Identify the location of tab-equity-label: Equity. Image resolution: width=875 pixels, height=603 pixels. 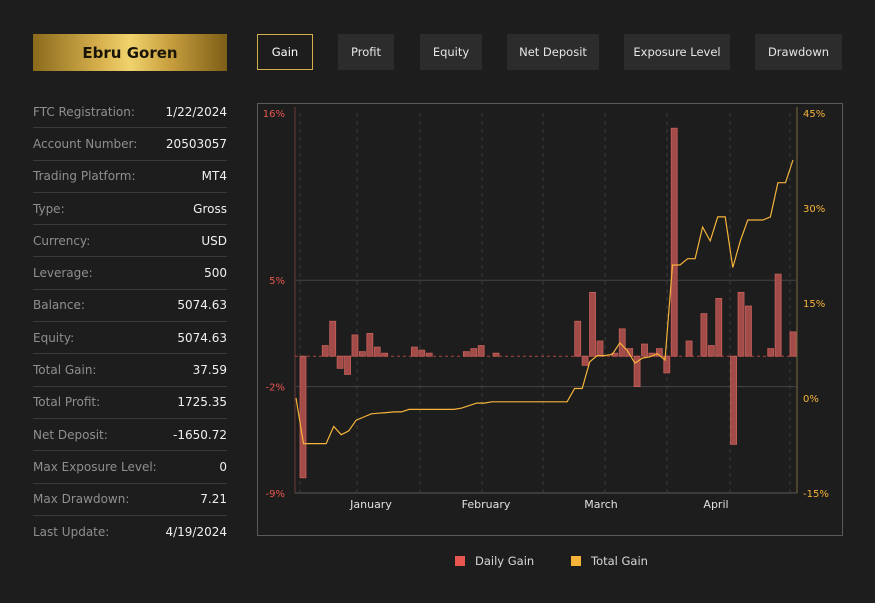
(451, 52).